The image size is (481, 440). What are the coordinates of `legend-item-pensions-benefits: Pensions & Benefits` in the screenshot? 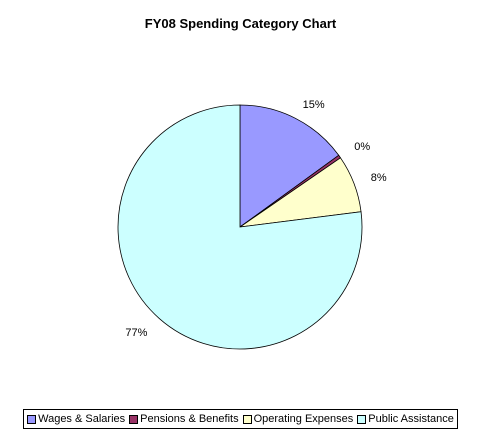 It's located at (184, 419).